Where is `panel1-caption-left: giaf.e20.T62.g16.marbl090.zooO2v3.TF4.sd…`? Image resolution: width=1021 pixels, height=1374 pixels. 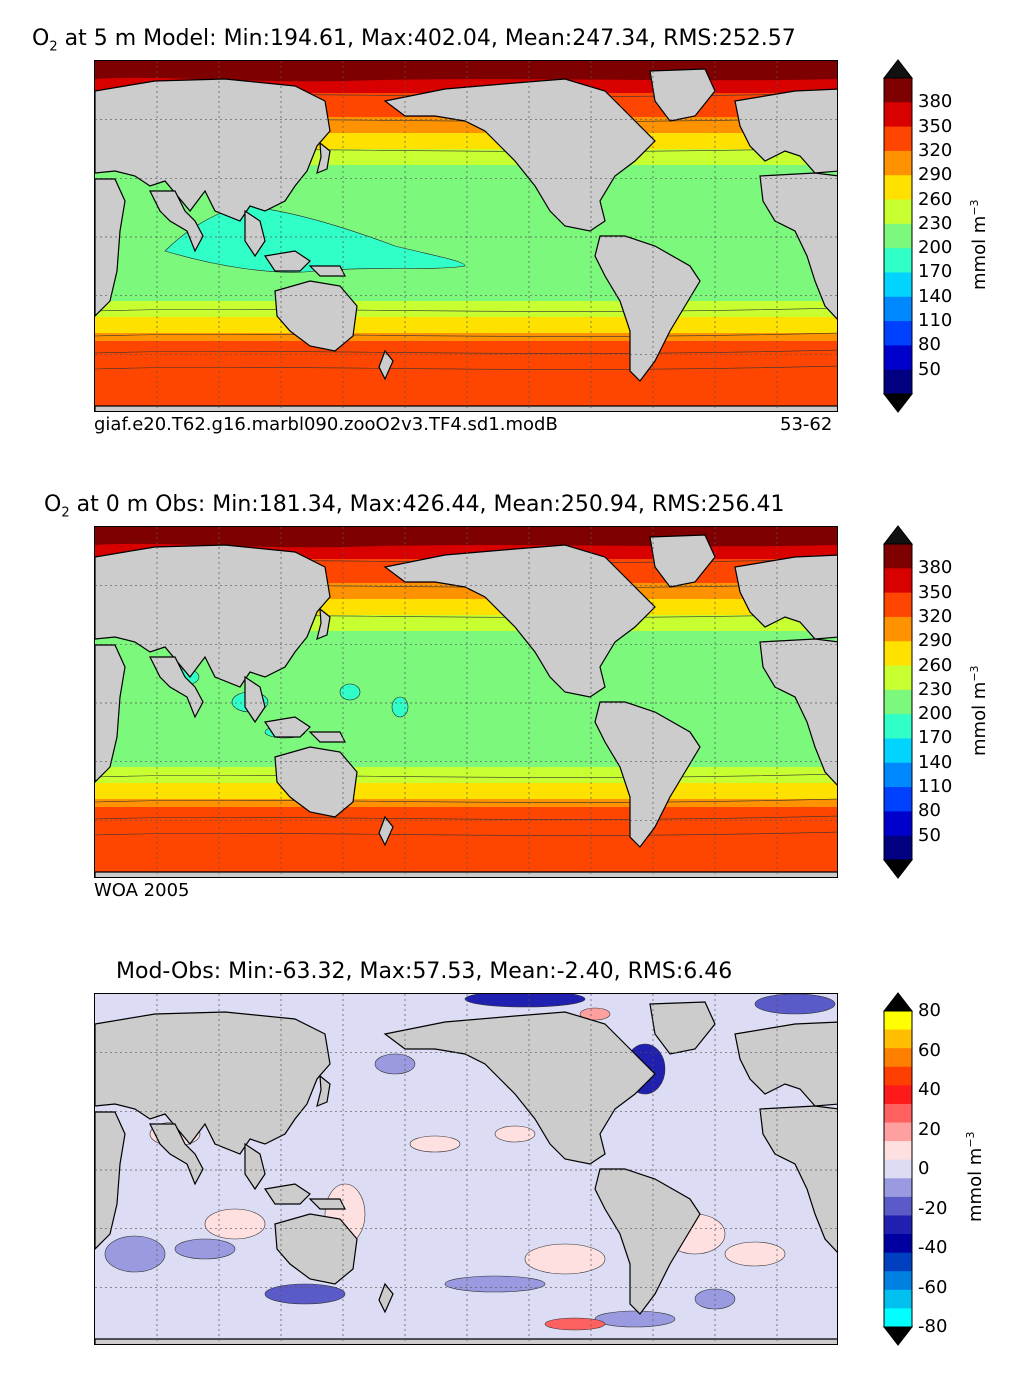
panel1-caption-left: giaf.e20.T62.g16.marbl090.zooO2v3.TF4.sd… is located at coordinates (326, 424).